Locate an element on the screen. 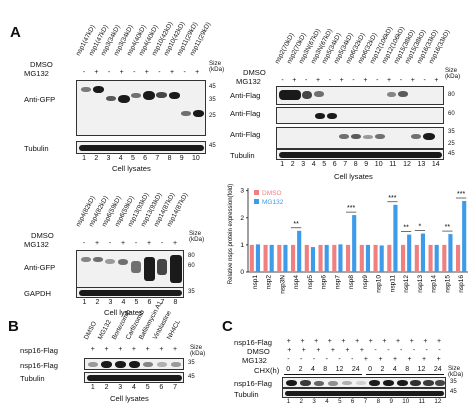 This screenshot has height=409, width=474. blot3-gfp-blot is located at coordinates (130, 269).